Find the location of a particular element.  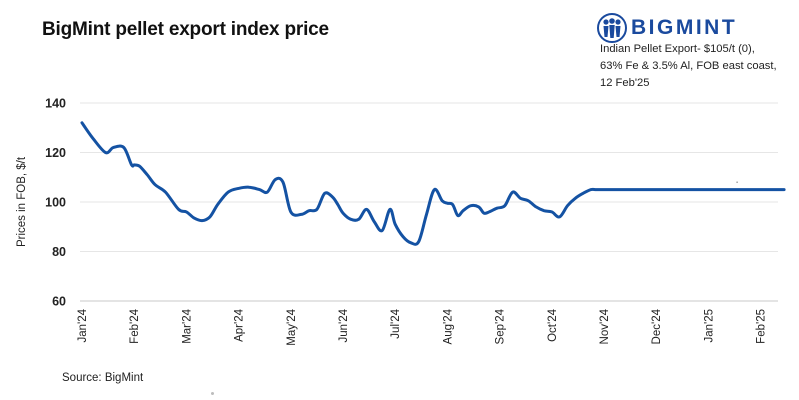

chart-title: BigMint pellet export index price is located at coordinates (185, 29).